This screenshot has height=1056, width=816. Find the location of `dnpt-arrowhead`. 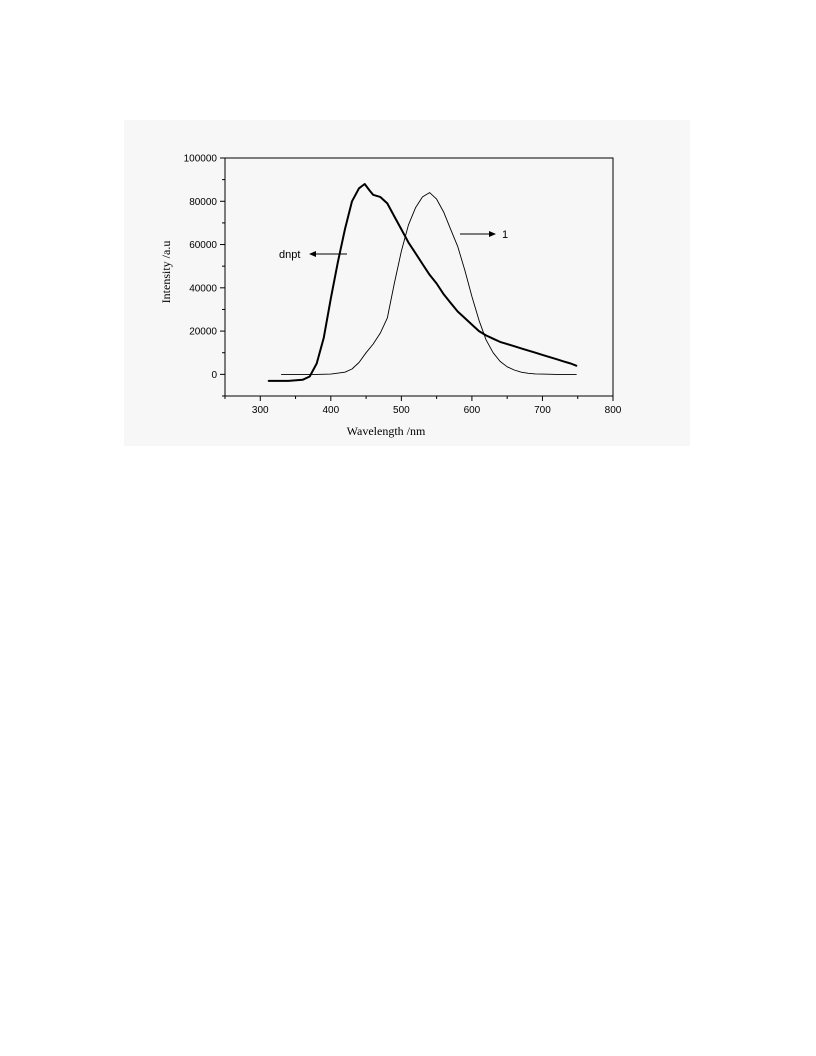

dnpt-arrowhead is located at coordinates (312, 254).